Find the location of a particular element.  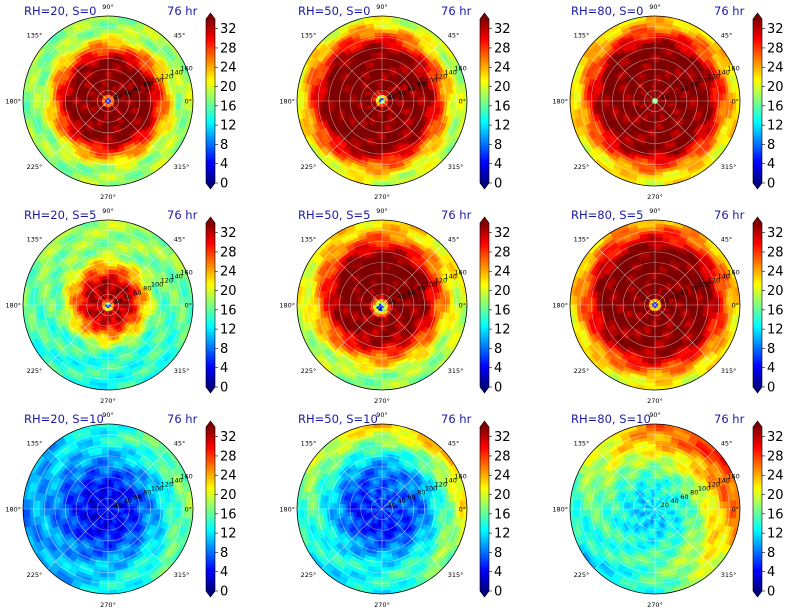

angle-tick-label: 315° is located at coordinates (456, 167).